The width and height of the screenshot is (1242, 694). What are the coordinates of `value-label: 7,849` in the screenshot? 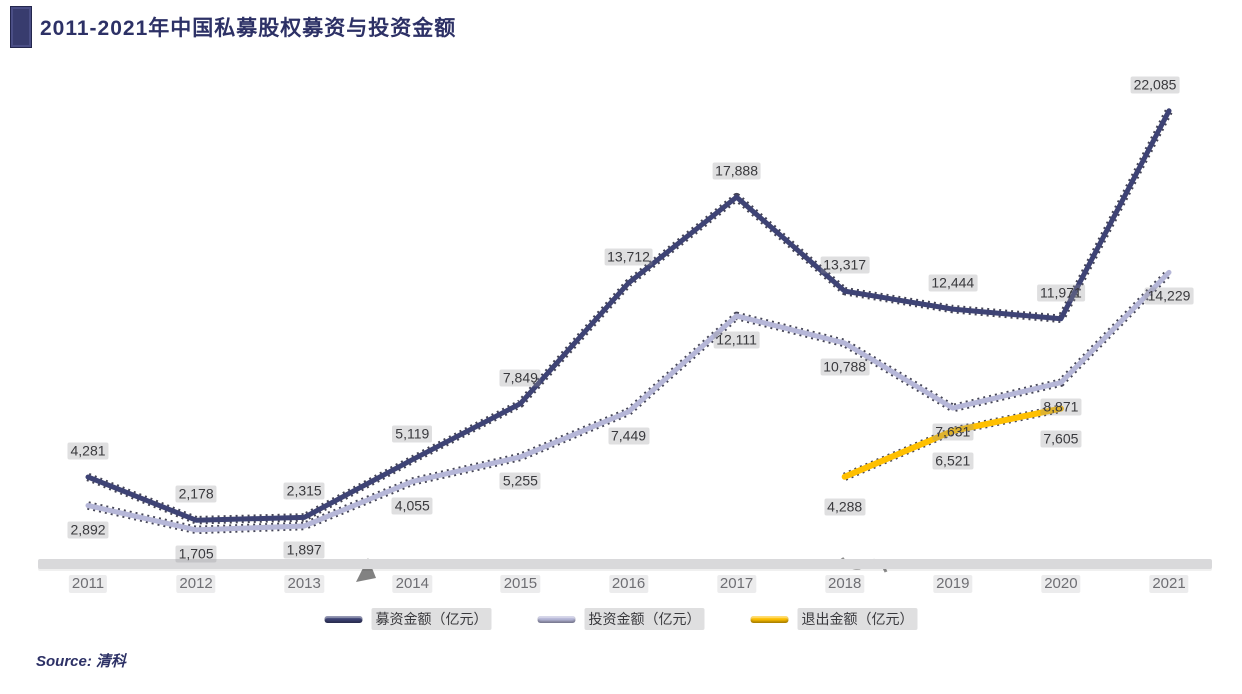 It's located at (520, 378).